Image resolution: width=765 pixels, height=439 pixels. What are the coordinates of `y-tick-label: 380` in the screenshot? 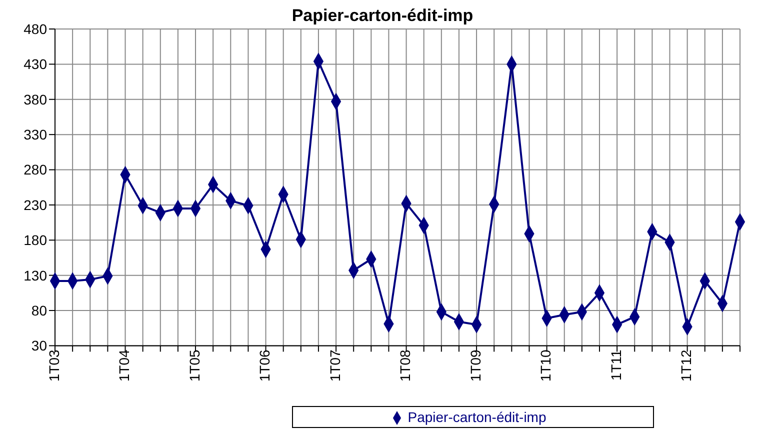 It's located at (36, 99).